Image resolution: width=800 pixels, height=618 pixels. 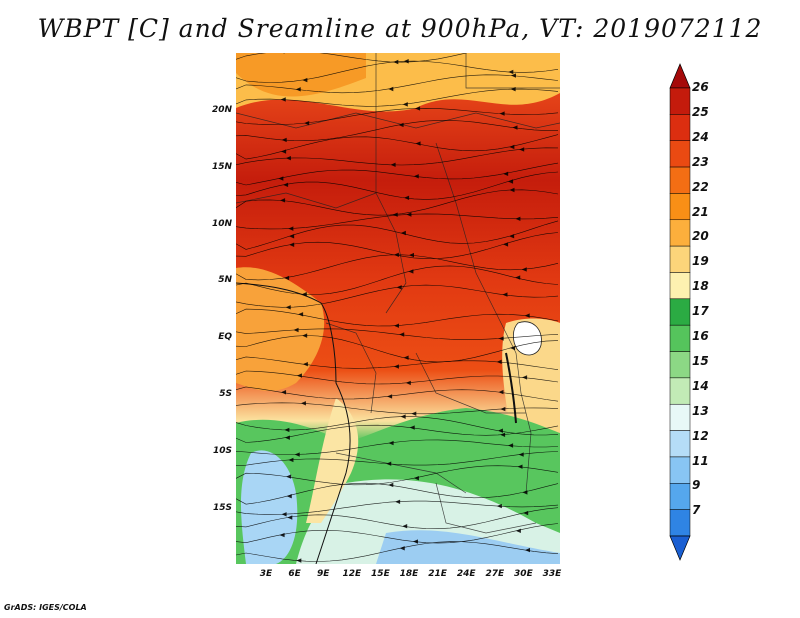 I want to click on colorbar, so click(x=680, y=312).